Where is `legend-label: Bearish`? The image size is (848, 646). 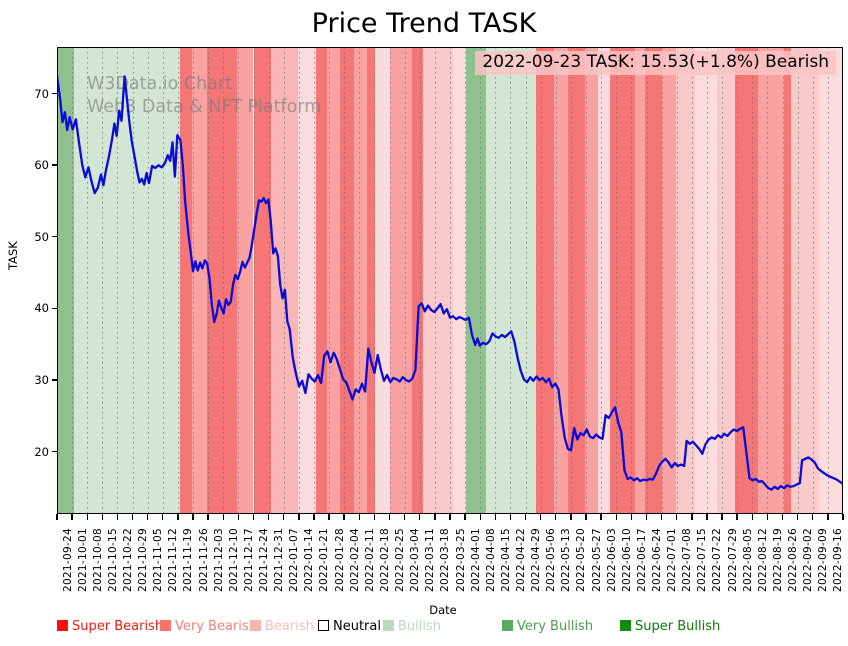 legend-label: Bearish is located at coordinates (289, 626).